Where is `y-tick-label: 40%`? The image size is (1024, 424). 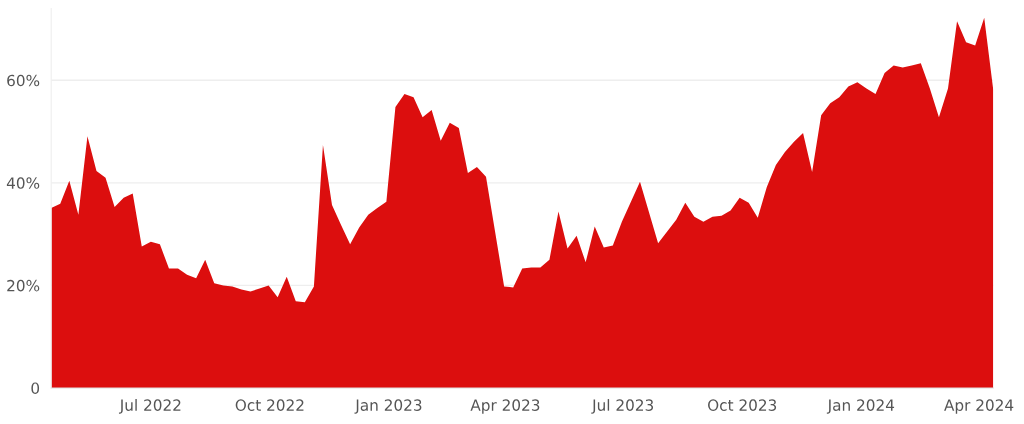
y-tick-label: 40% is located at coordinates (23, 183).